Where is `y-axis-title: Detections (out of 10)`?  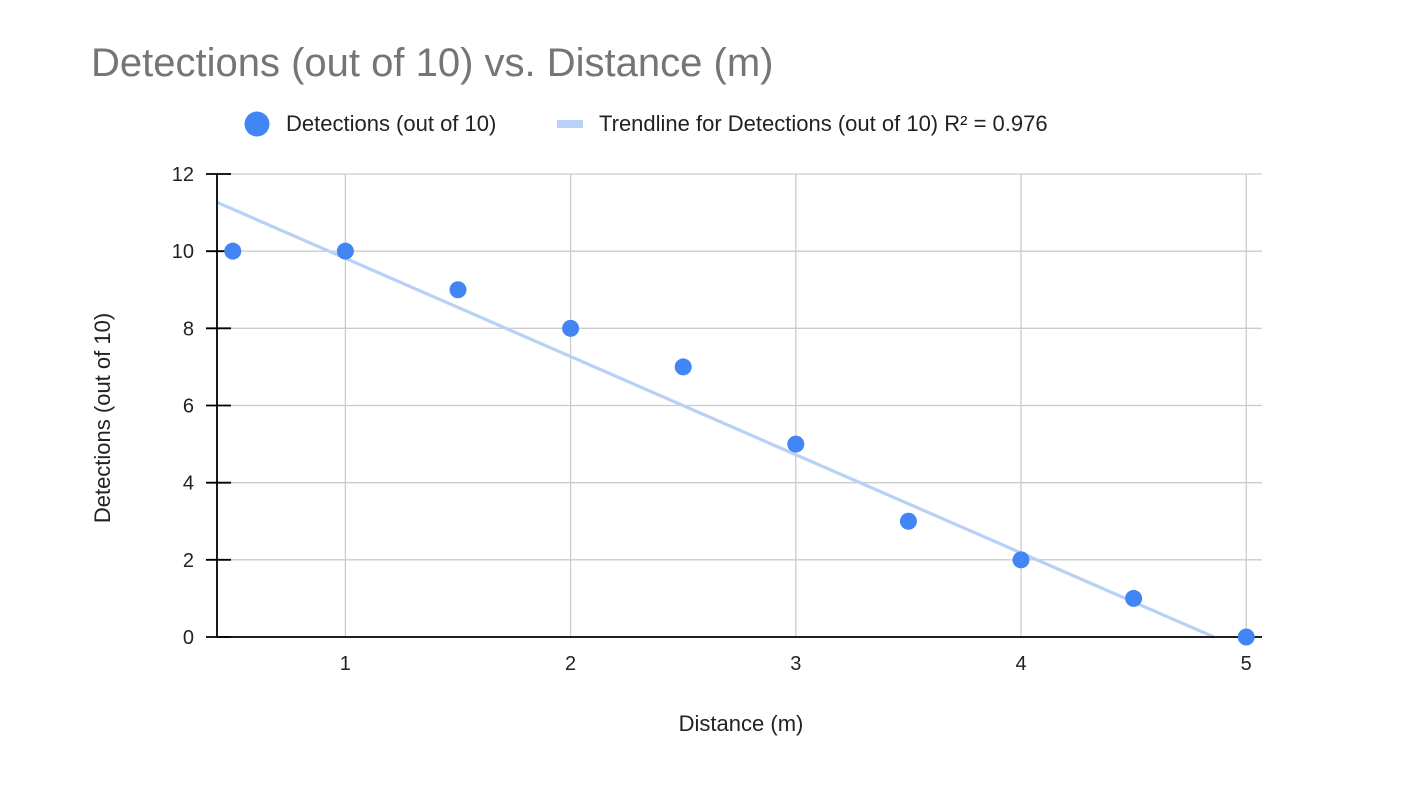 y-axis-title: Detections (out of 10) is located at coordinates (102, 418).